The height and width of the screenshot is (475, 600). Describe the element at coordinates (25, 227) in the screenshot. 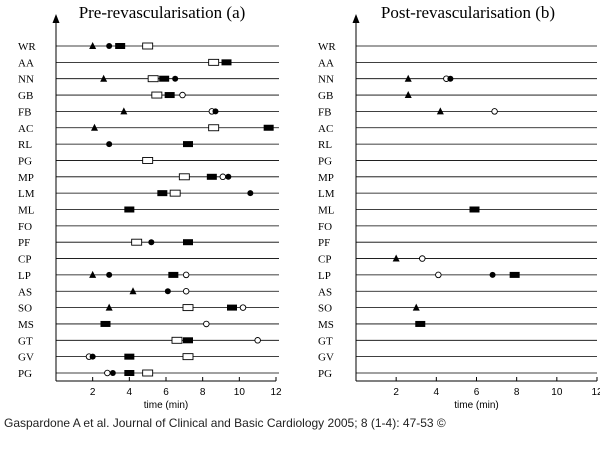

I see `row-label: FO` at that location.